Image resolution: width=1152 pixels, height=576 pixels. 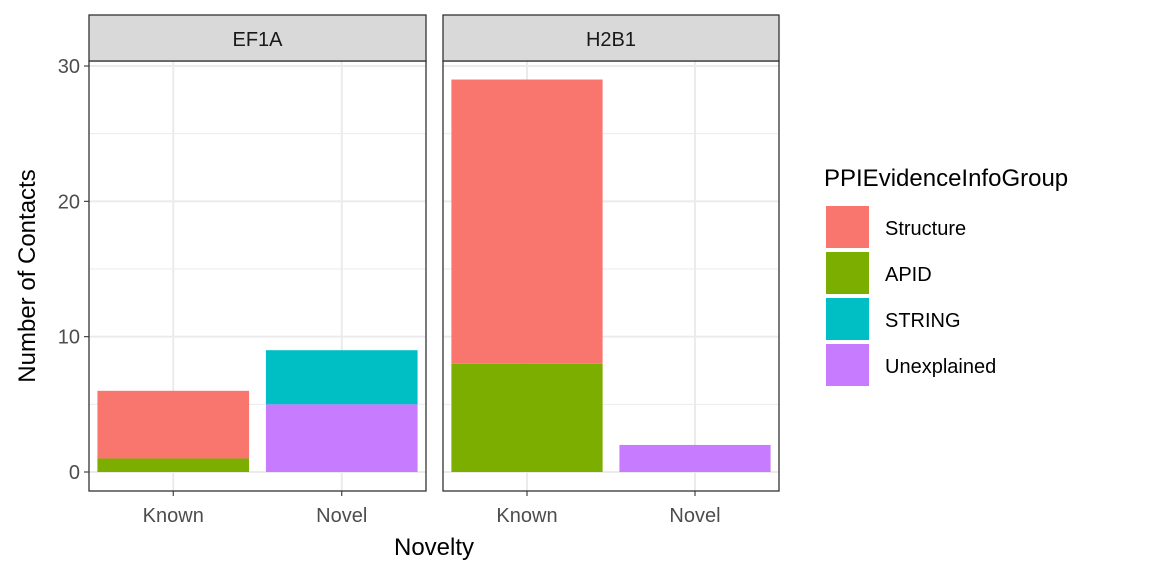 What do you see at coordinates (847, 227) in the screenshot?
I see `legend-key-structure` at bounding box center [847, 227].